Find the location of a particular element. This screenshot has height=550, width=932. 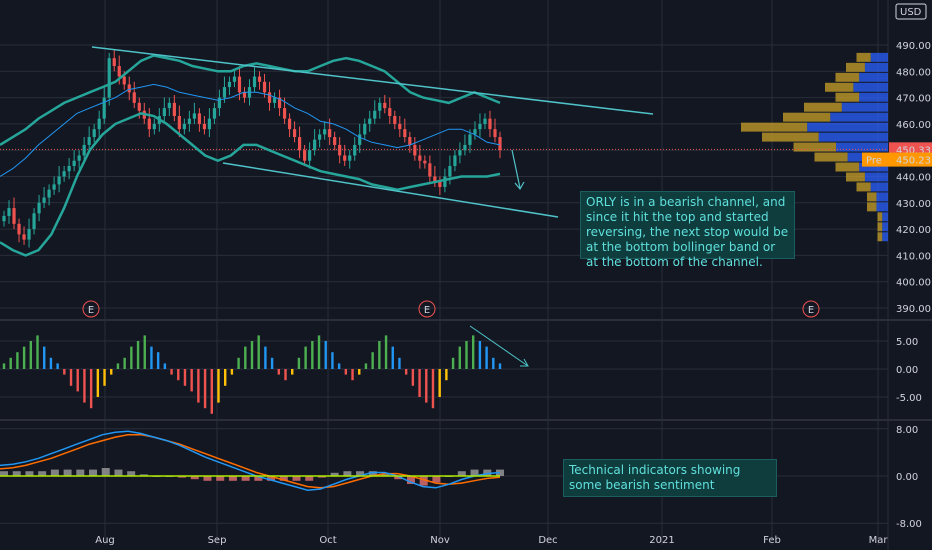

x-tick-label: Aug is located at coordinates (105, 540).